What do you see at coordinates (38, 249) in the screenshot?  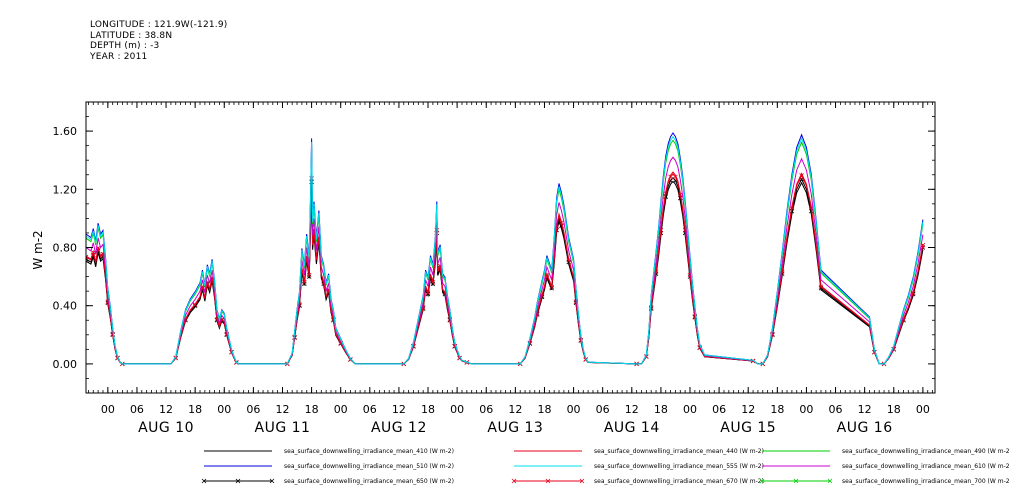 I see `y-axis-label: W m-2` at bounding box center [38, 249].